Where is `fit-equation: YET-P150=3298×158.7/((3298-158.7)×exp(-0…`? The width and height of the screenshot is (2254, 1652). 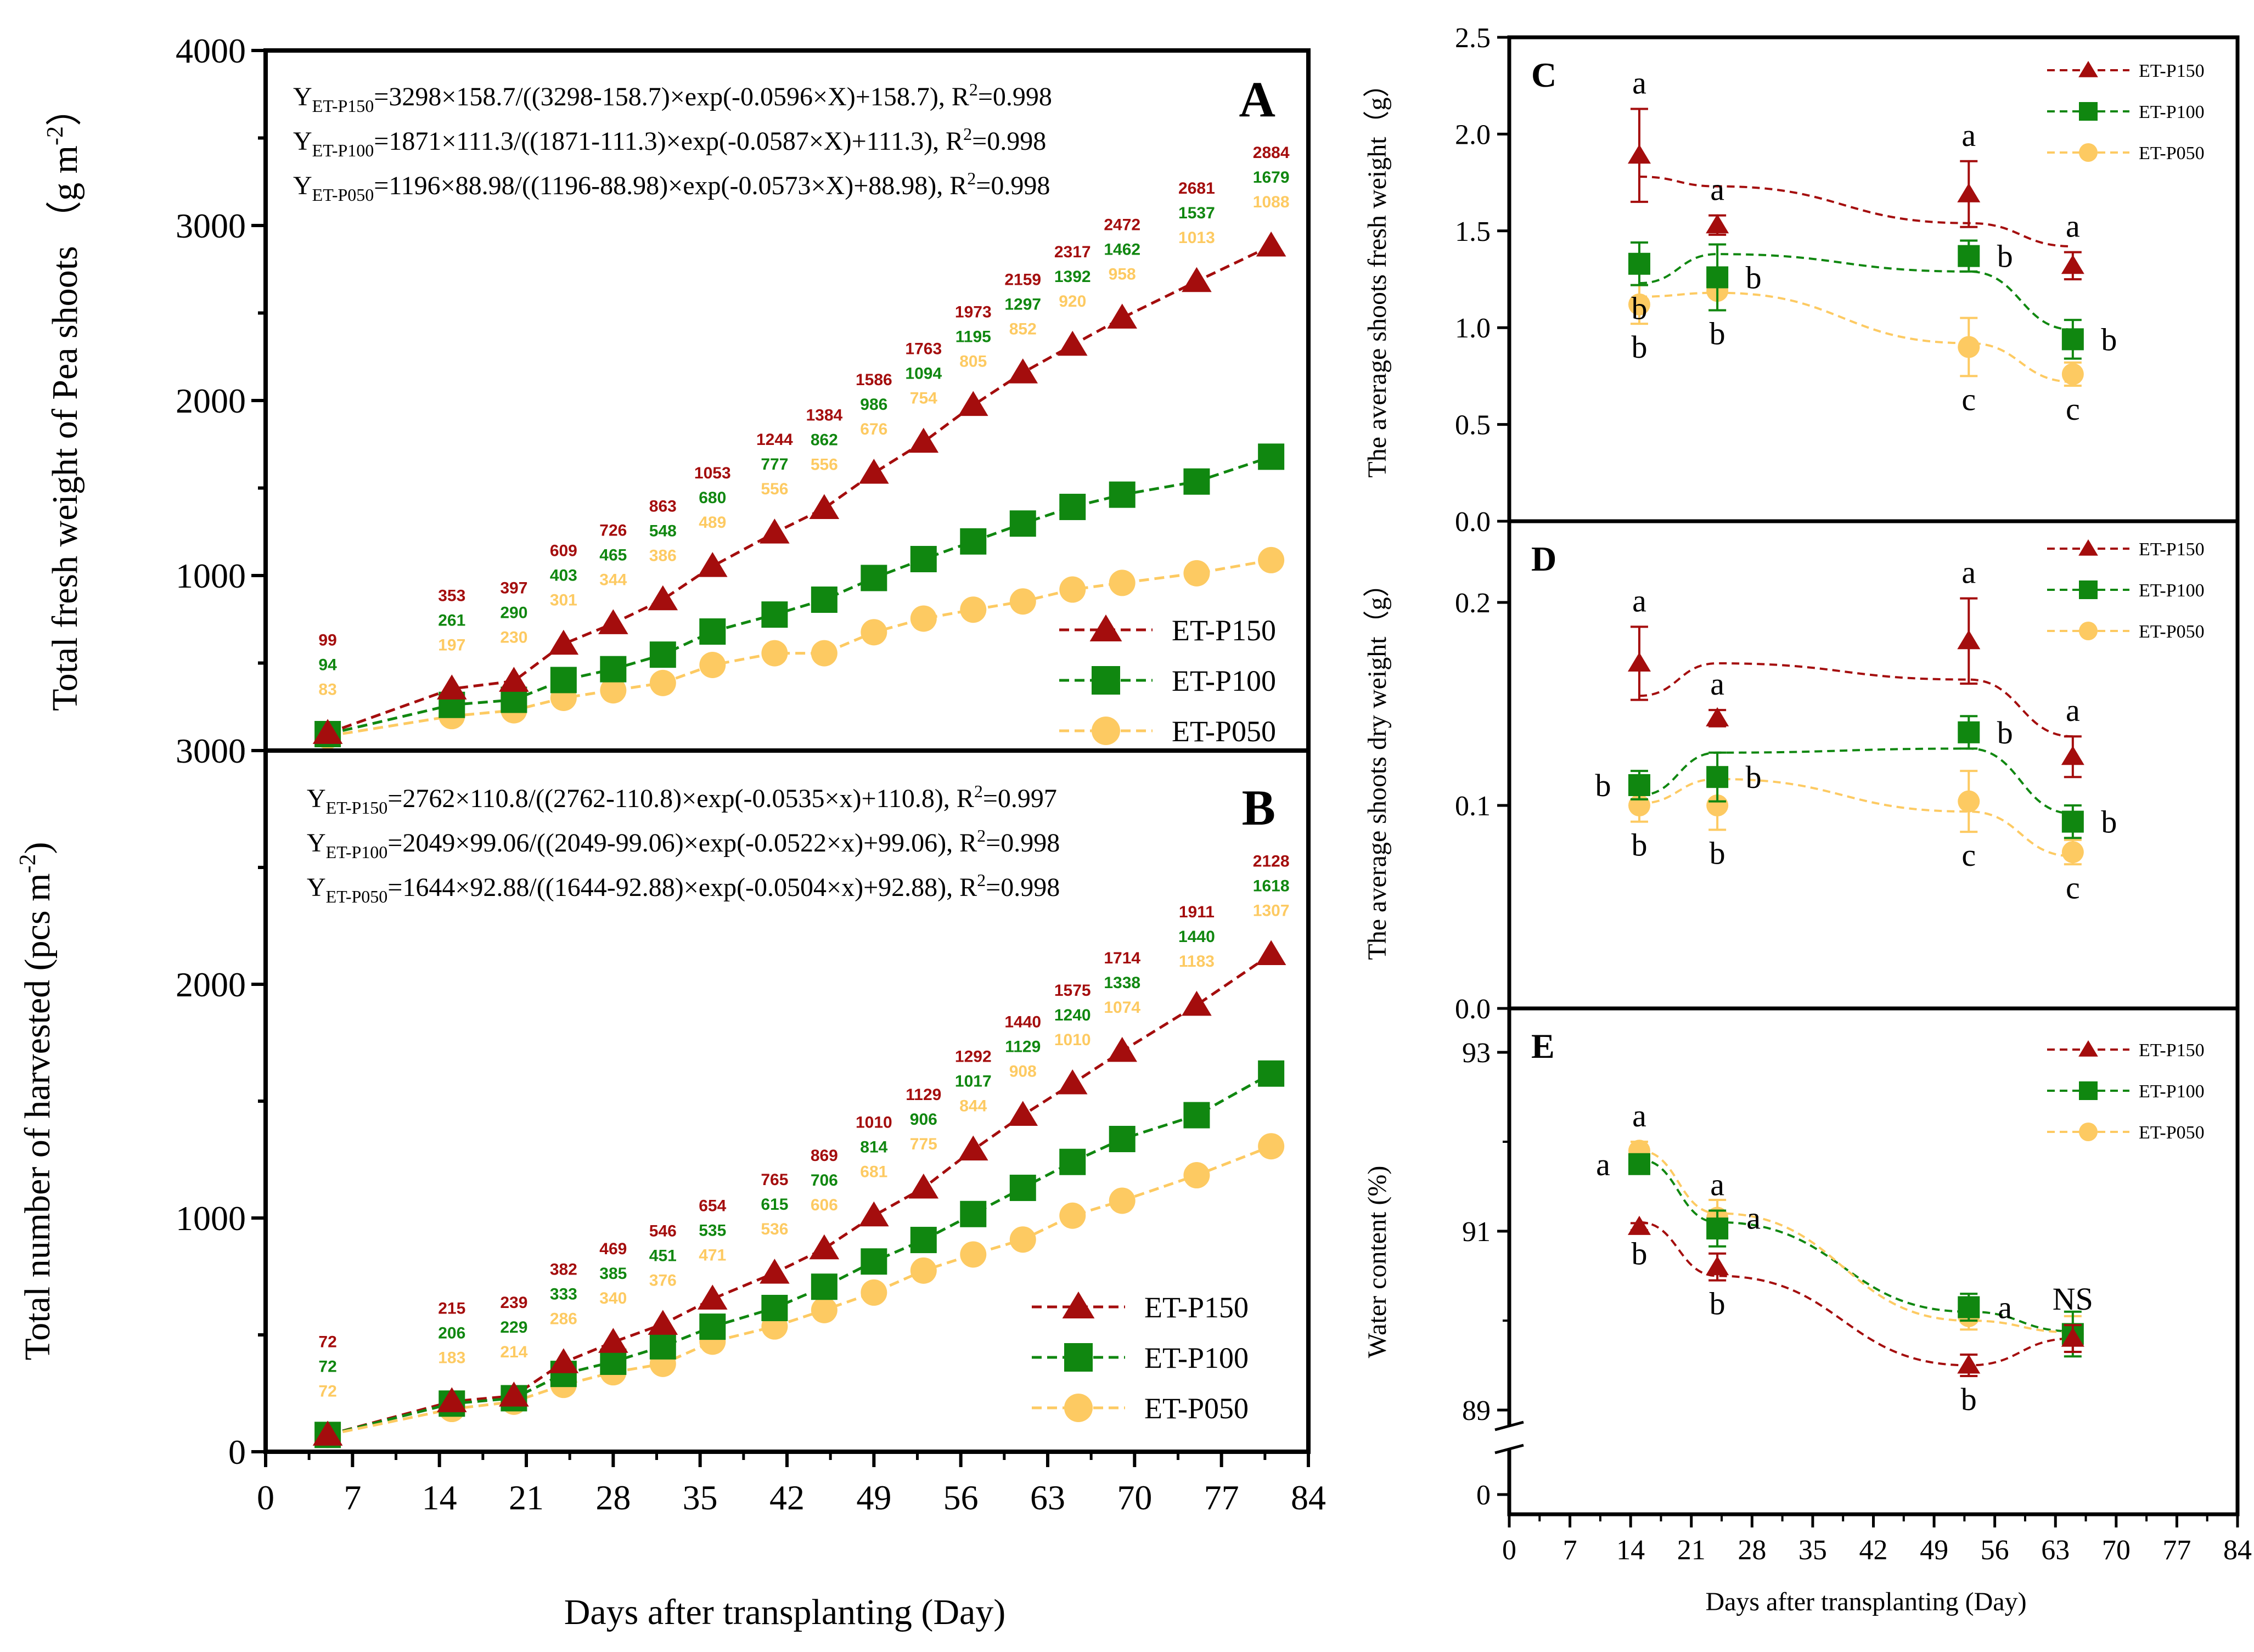 fit-equation: YET-P150=3298×158.7/((3298-158.7)×exp(-0… is located at coordinates (672, 98).